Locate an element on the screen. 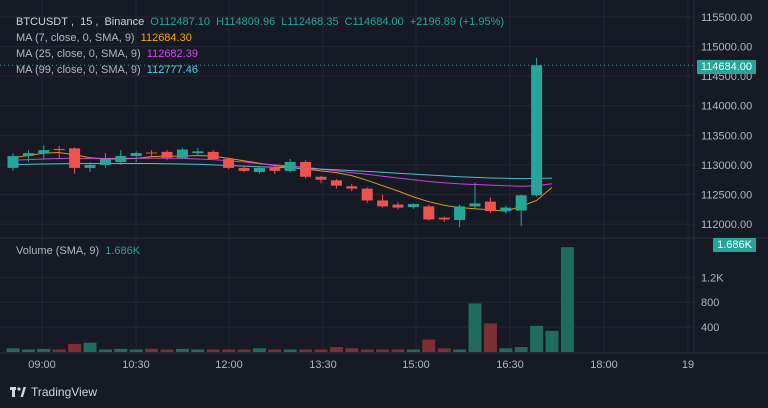 The width and height of the screenshot is (768, 408). time-tick-label: 10:30 is located at coordinates (136, 365).